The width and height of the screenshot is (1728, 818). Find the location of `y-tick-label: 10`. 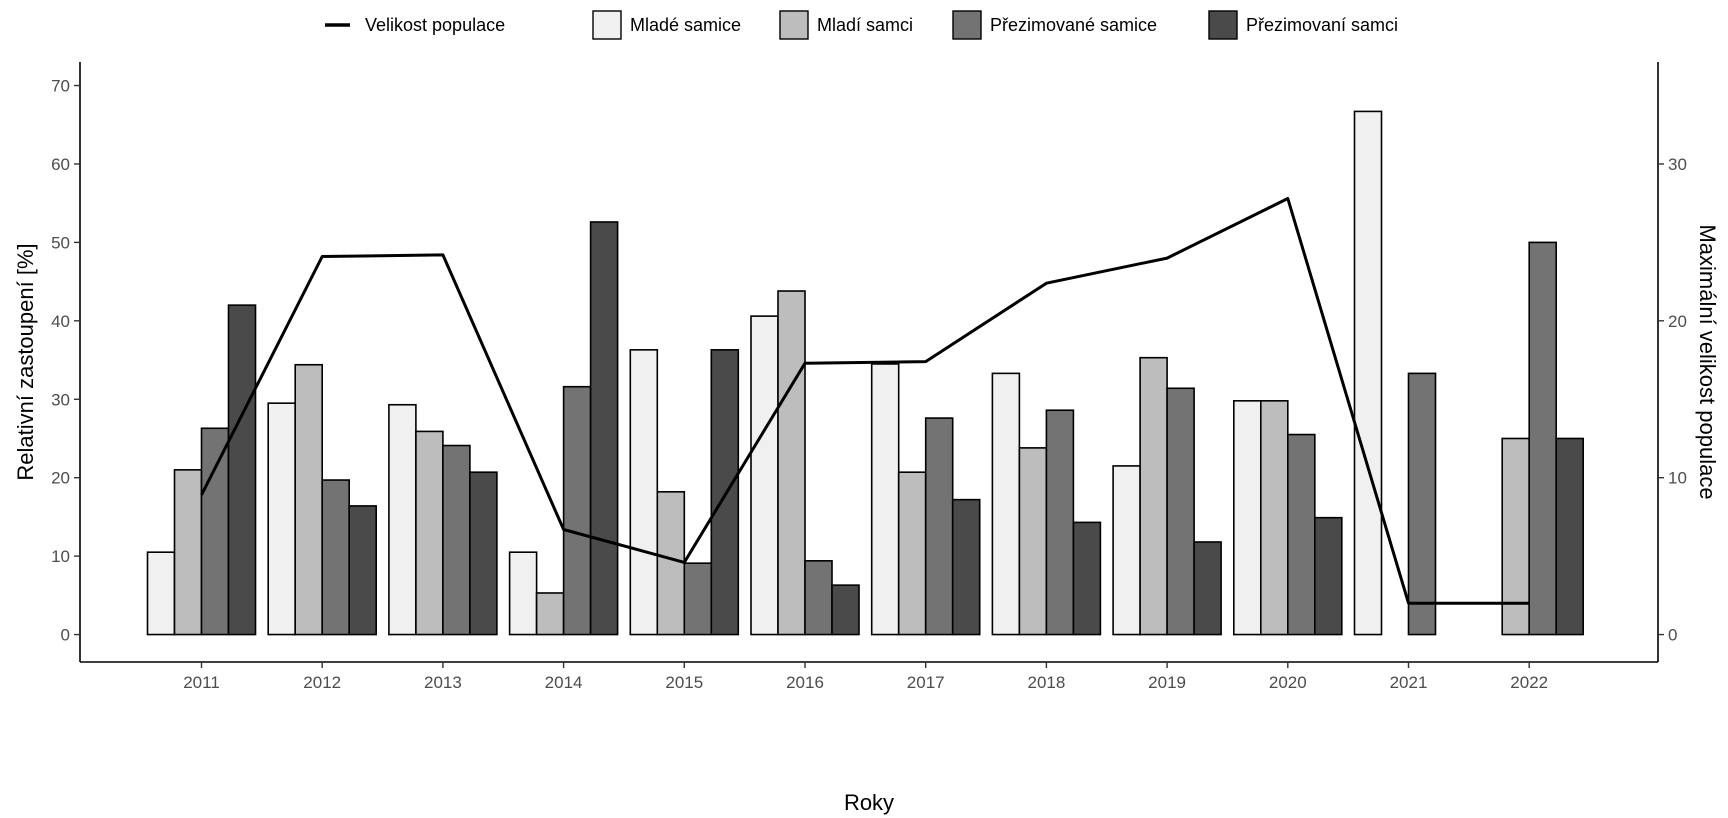

y-tick-label: 10 is located at coordinates (60, 556).